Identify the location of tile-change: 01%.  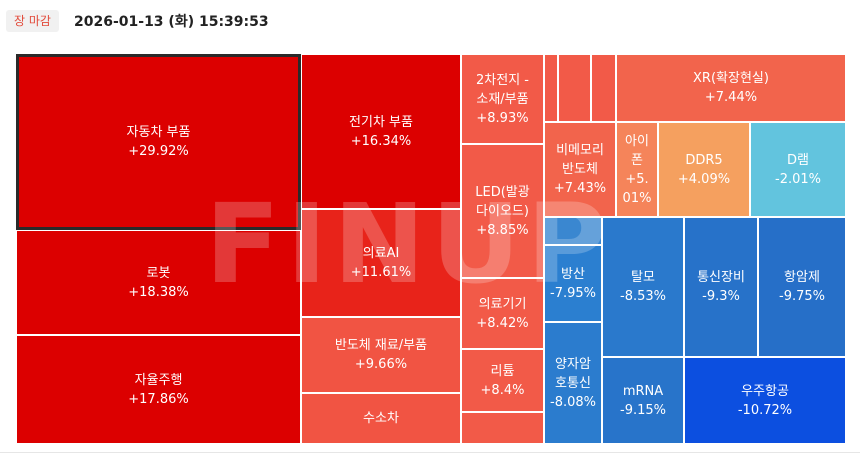
(637, 198).